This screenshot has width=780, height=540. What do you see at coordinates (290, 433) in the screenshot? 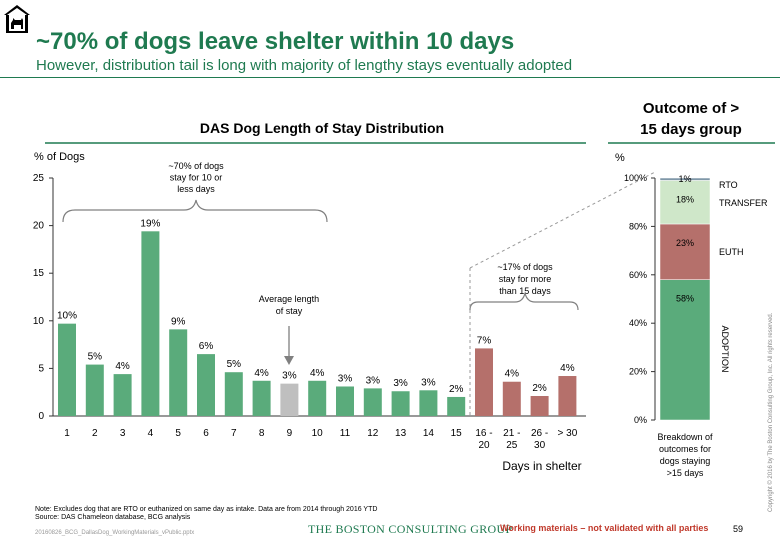
I see `x-tick-label: 9` at bounding box center [290, 433].